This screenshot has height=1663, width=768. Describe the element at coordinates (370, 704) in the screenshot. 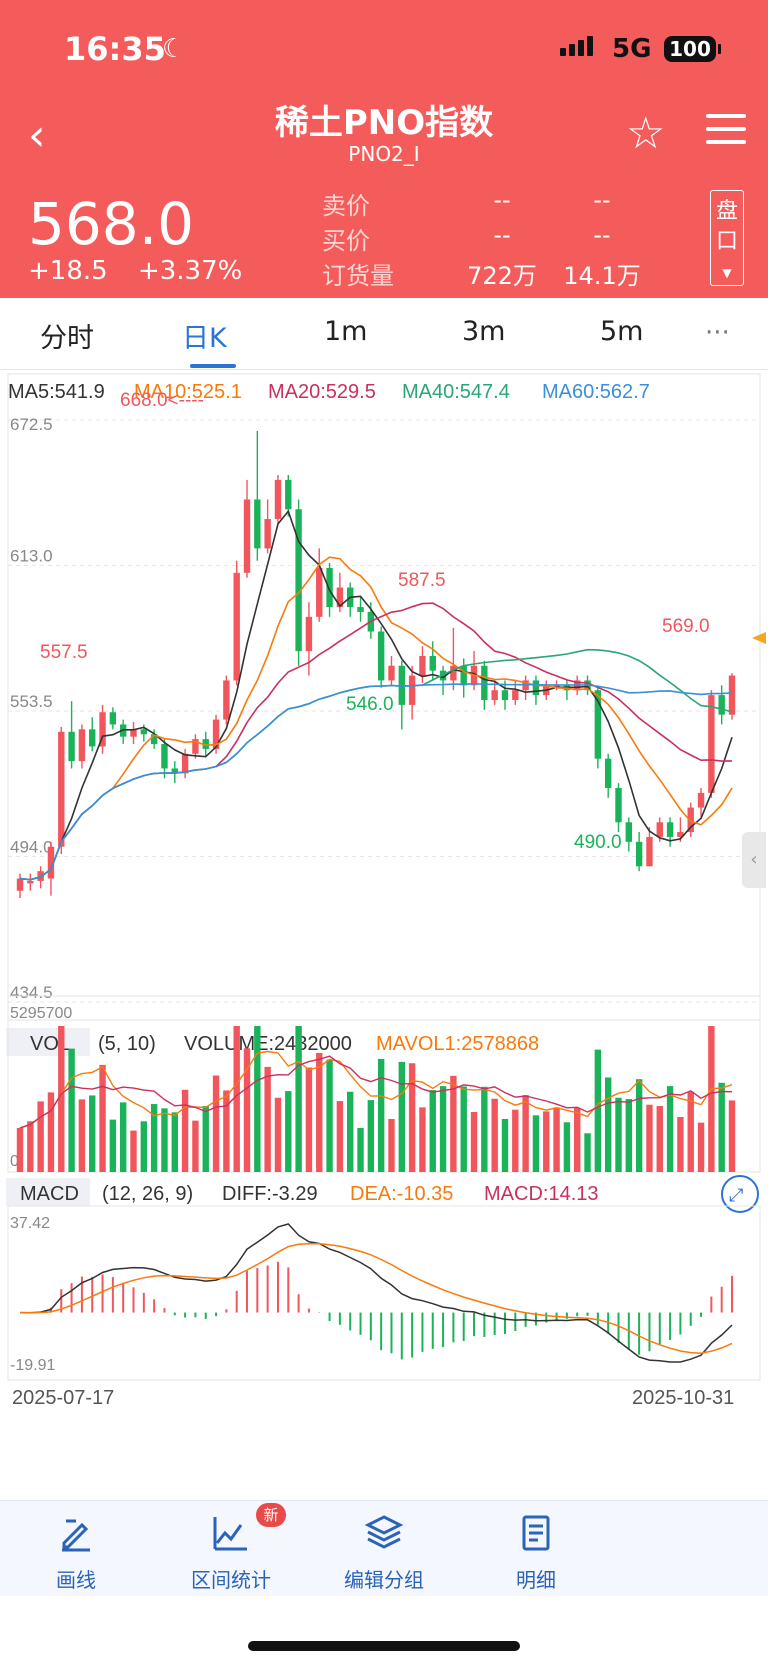

I see `price-annotation: 546.0` at that location.